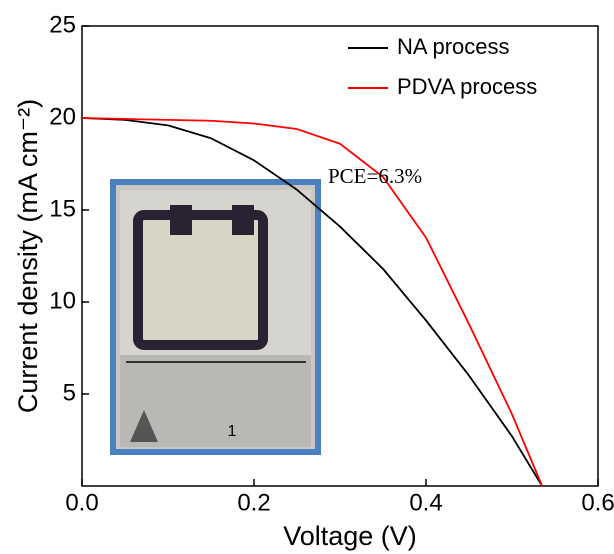  I want to click on y-tick-label: 15, so click(62, 208).